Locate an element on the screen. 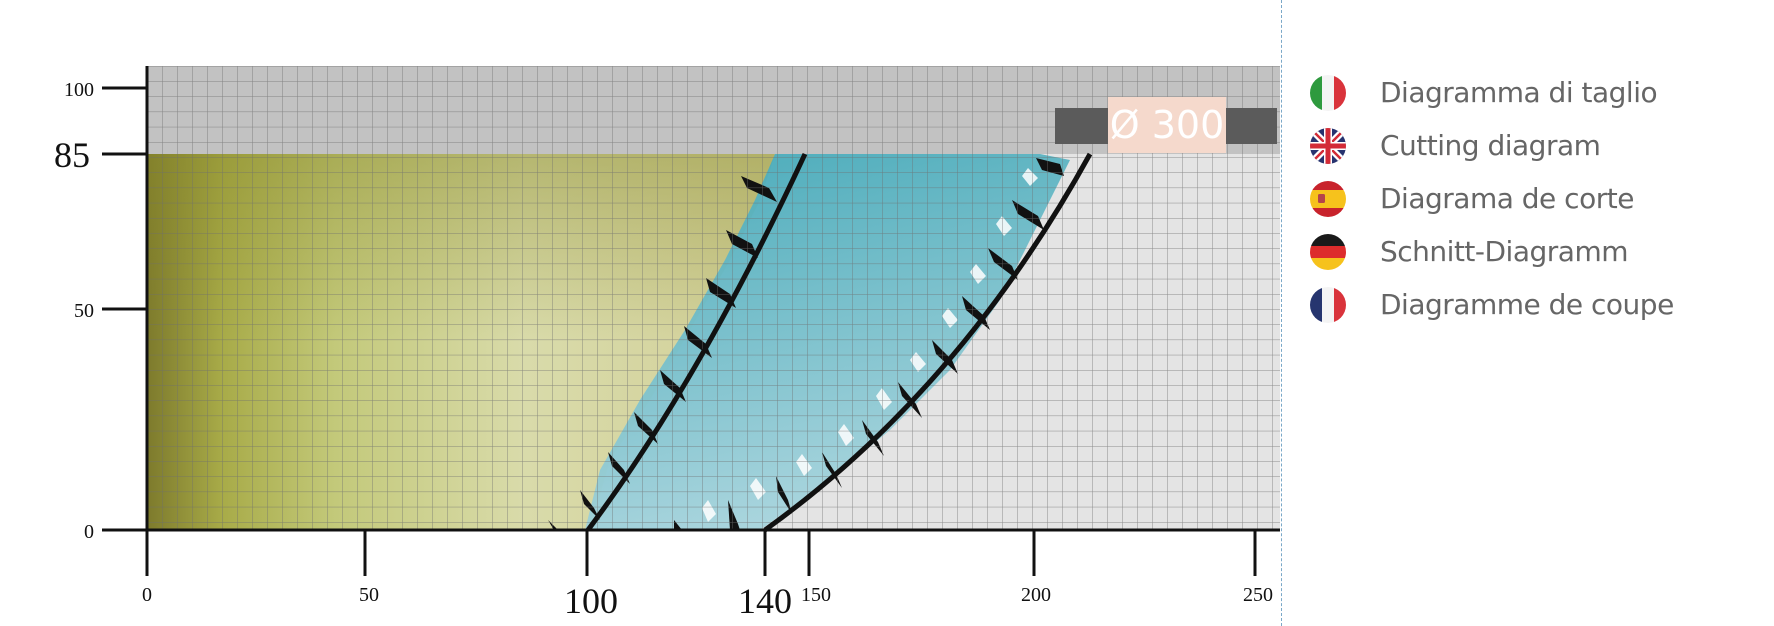 This screenshot has width=1774, height=626. legend-item-german: Schnitt-Diagramm is located at coordinates (1492, 251).